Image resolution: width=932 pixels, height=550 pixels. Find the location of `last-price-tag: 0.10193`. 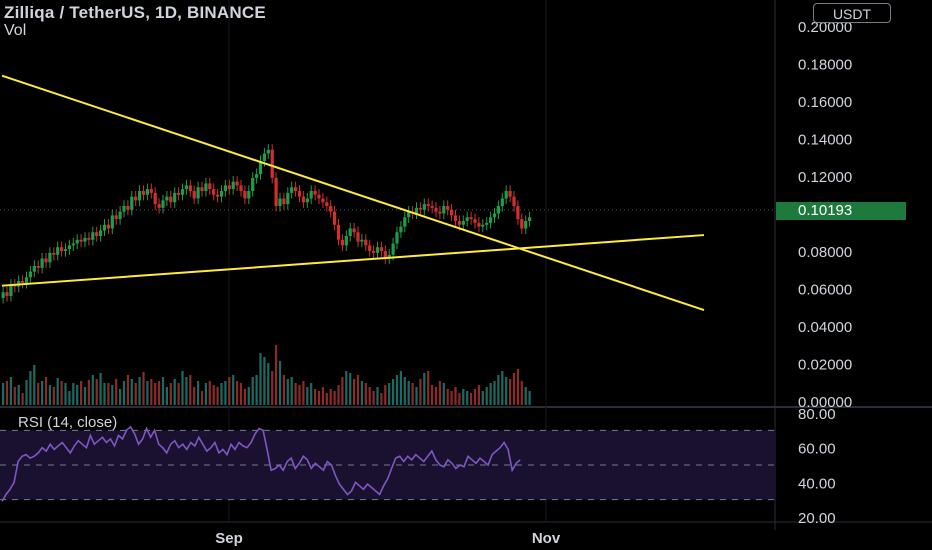

last-price-tag: 0.10193 is located at coordinates (841, 211).